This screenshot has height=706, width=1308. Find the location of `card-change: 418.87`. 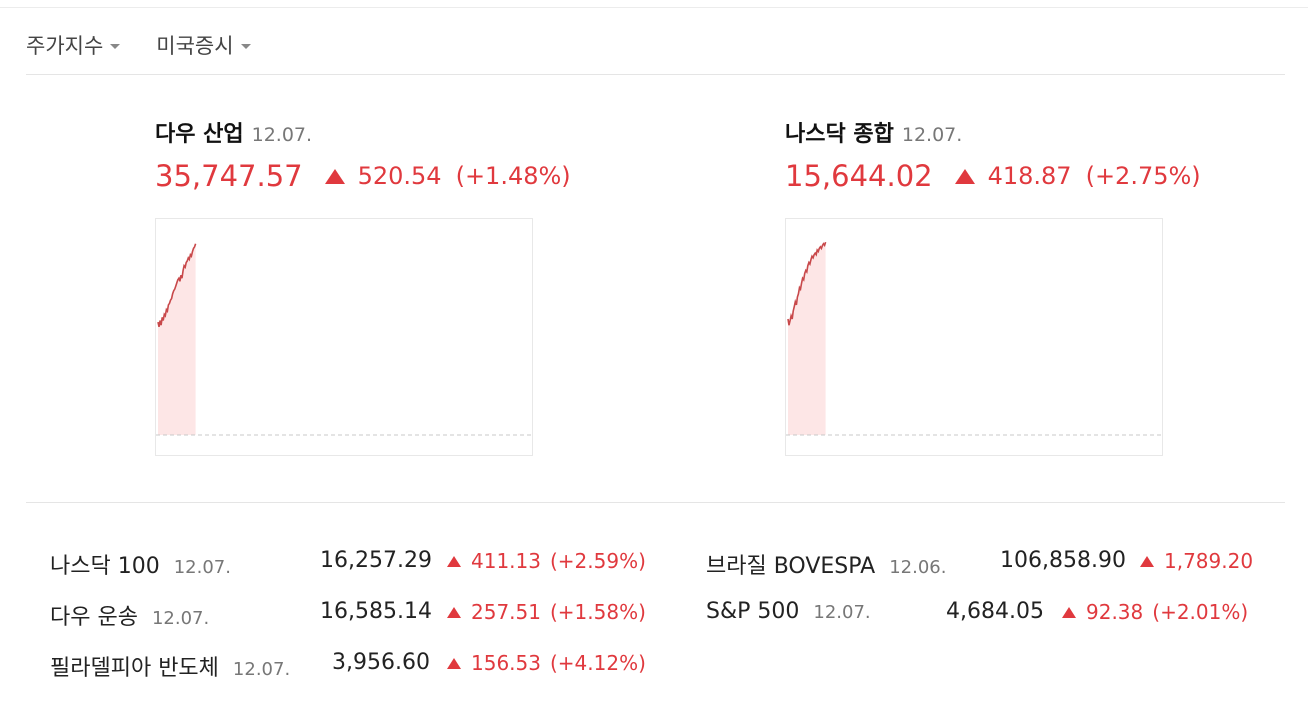

card-change: 418.87 is located at coordinates (1029, 176).